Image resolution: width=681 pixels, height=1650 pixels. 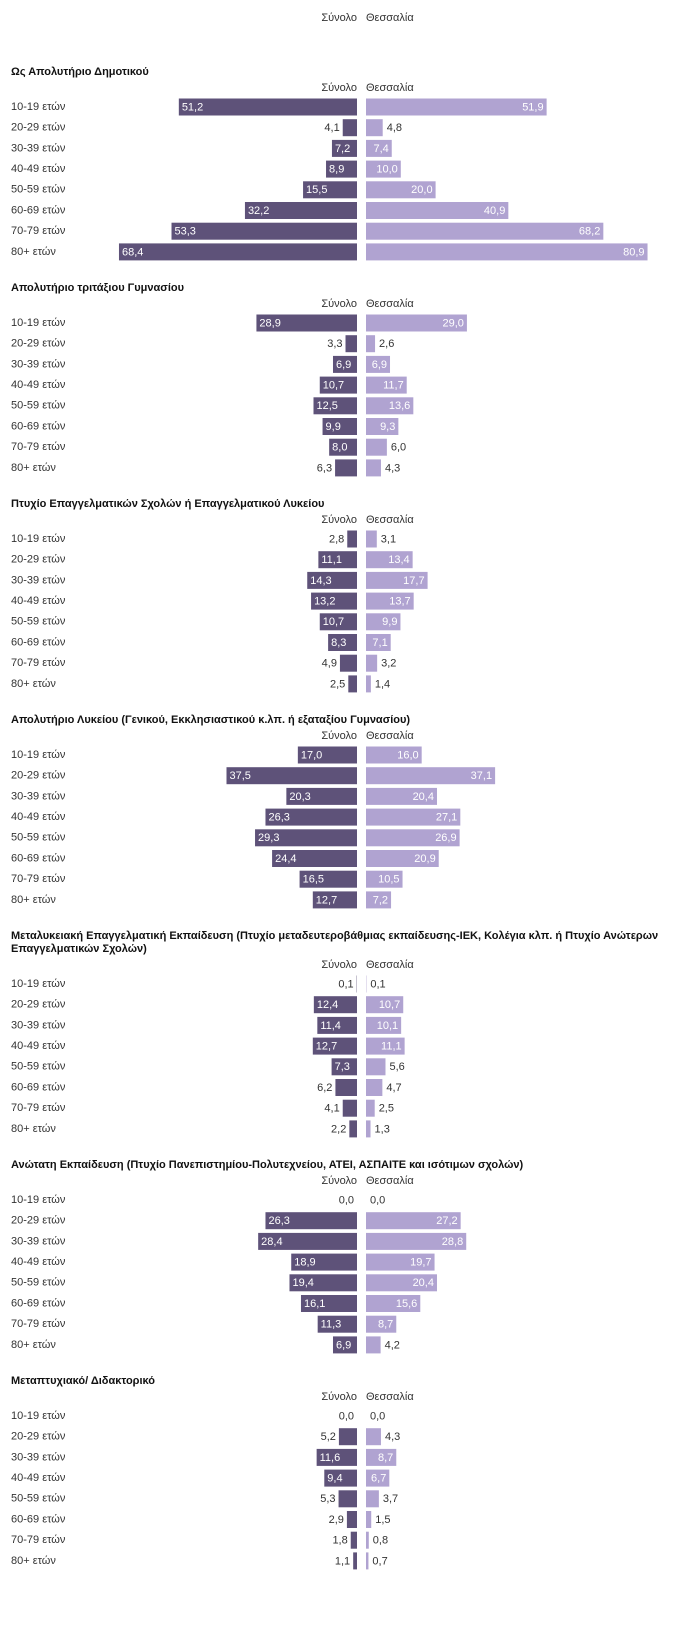 What do you see at coordinates (396, 1067) in the screenshot?
I see `value-label: 5,6` at bounding box center [396, 1067].